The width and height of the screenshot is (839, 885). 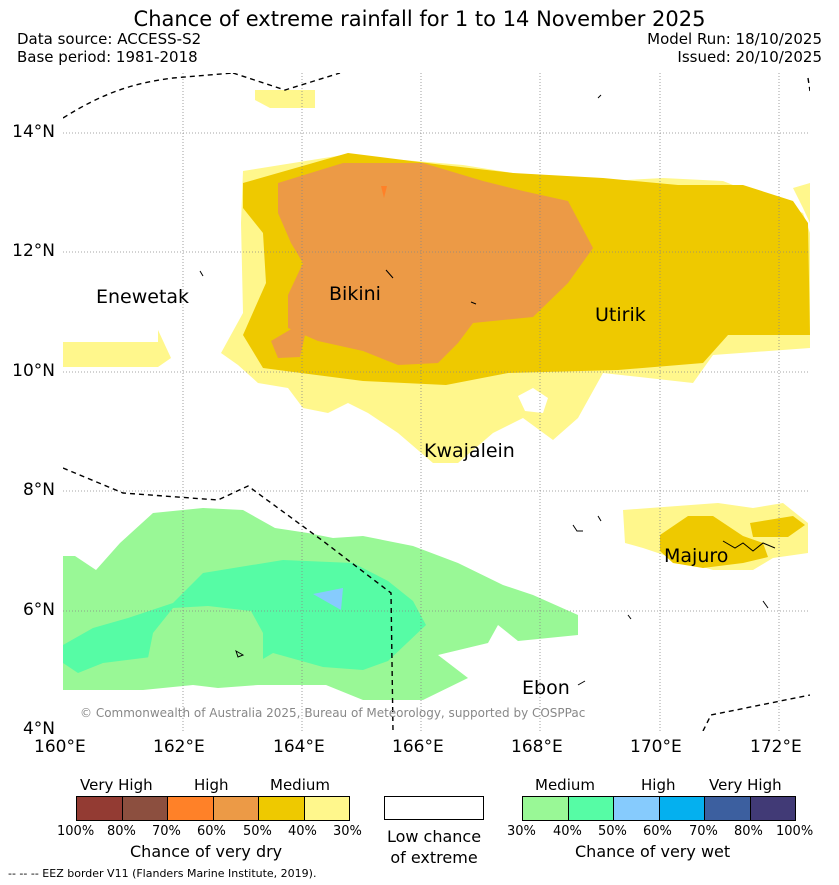 What do you see at coordinates (288, 343) in the screenshot?
I see `dry-high-west-blob` at bounding box center [288, 343].